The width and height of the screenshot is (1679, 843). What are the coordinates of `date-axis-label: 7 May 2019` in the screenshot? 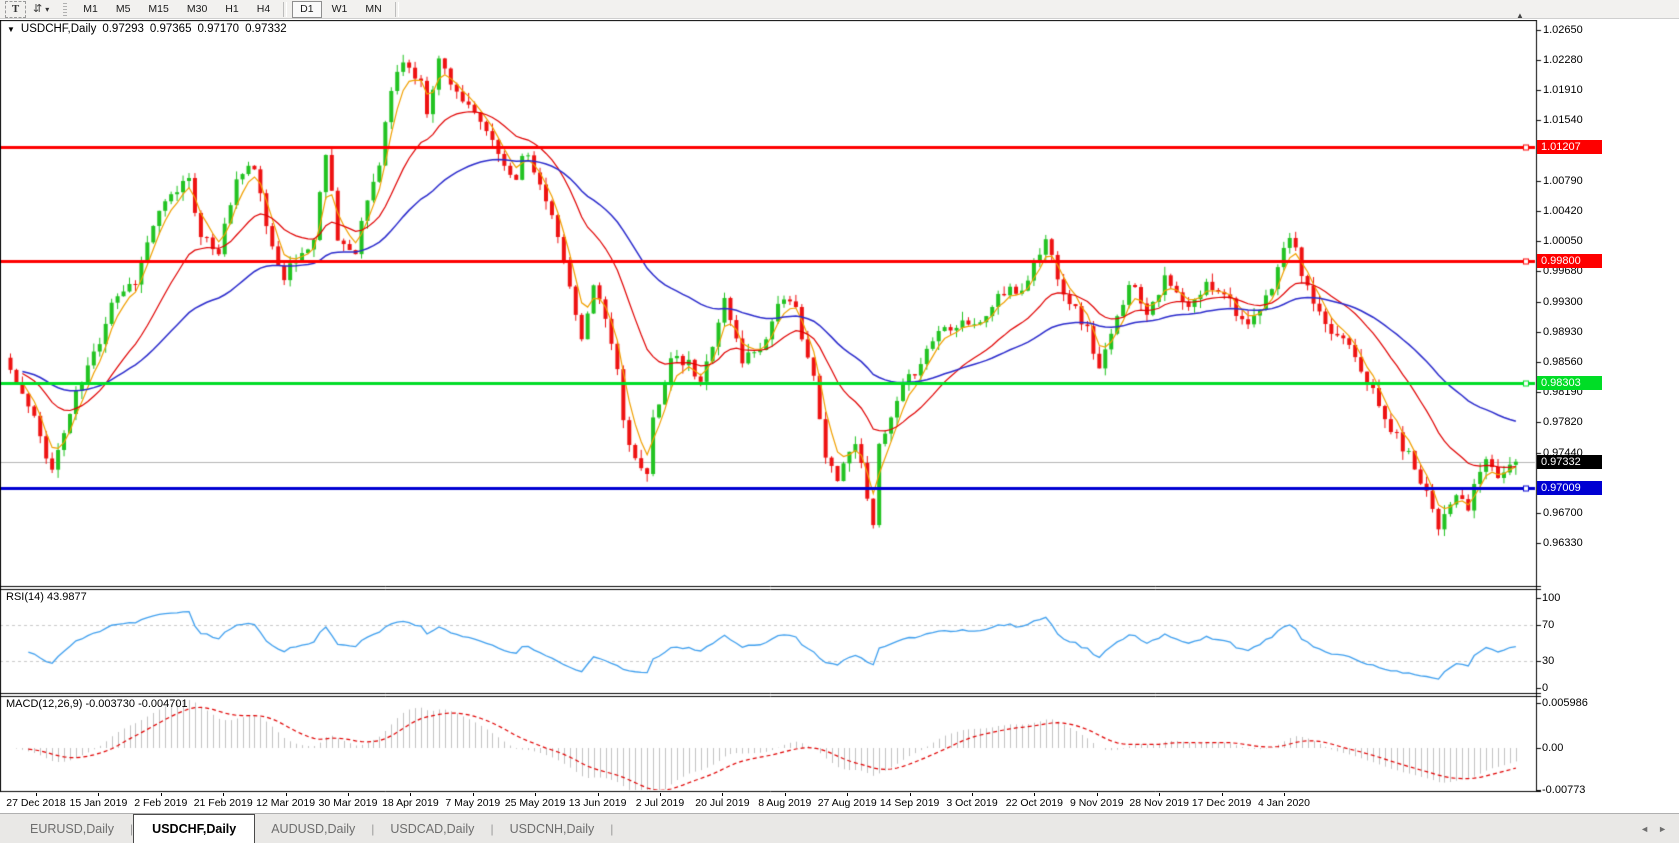 It's located at (473, 803).